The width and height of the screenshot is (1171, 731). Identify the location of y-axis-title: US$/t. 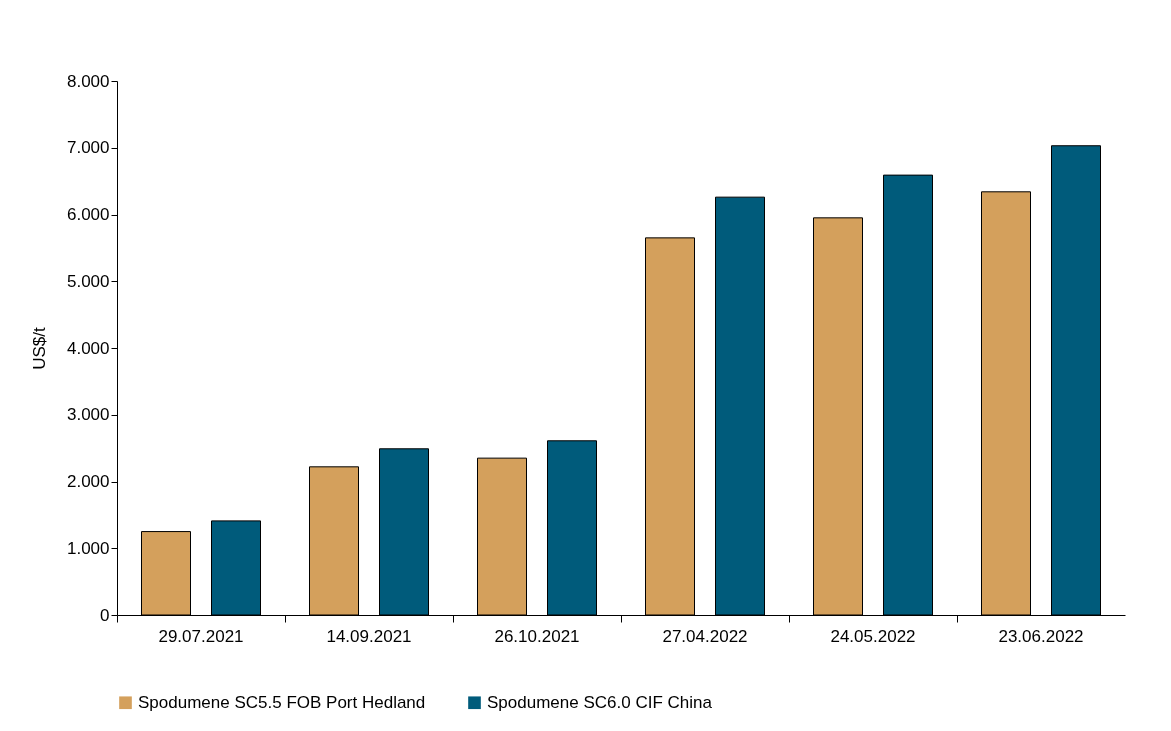
(39, 348).